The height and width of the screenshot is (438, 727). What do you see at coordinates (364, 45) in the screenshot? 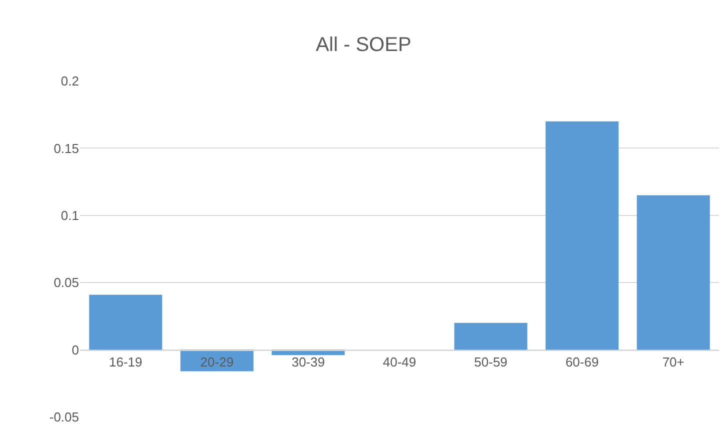
I see `chart-title: All - SOEP` at bounding box center [364, 45].